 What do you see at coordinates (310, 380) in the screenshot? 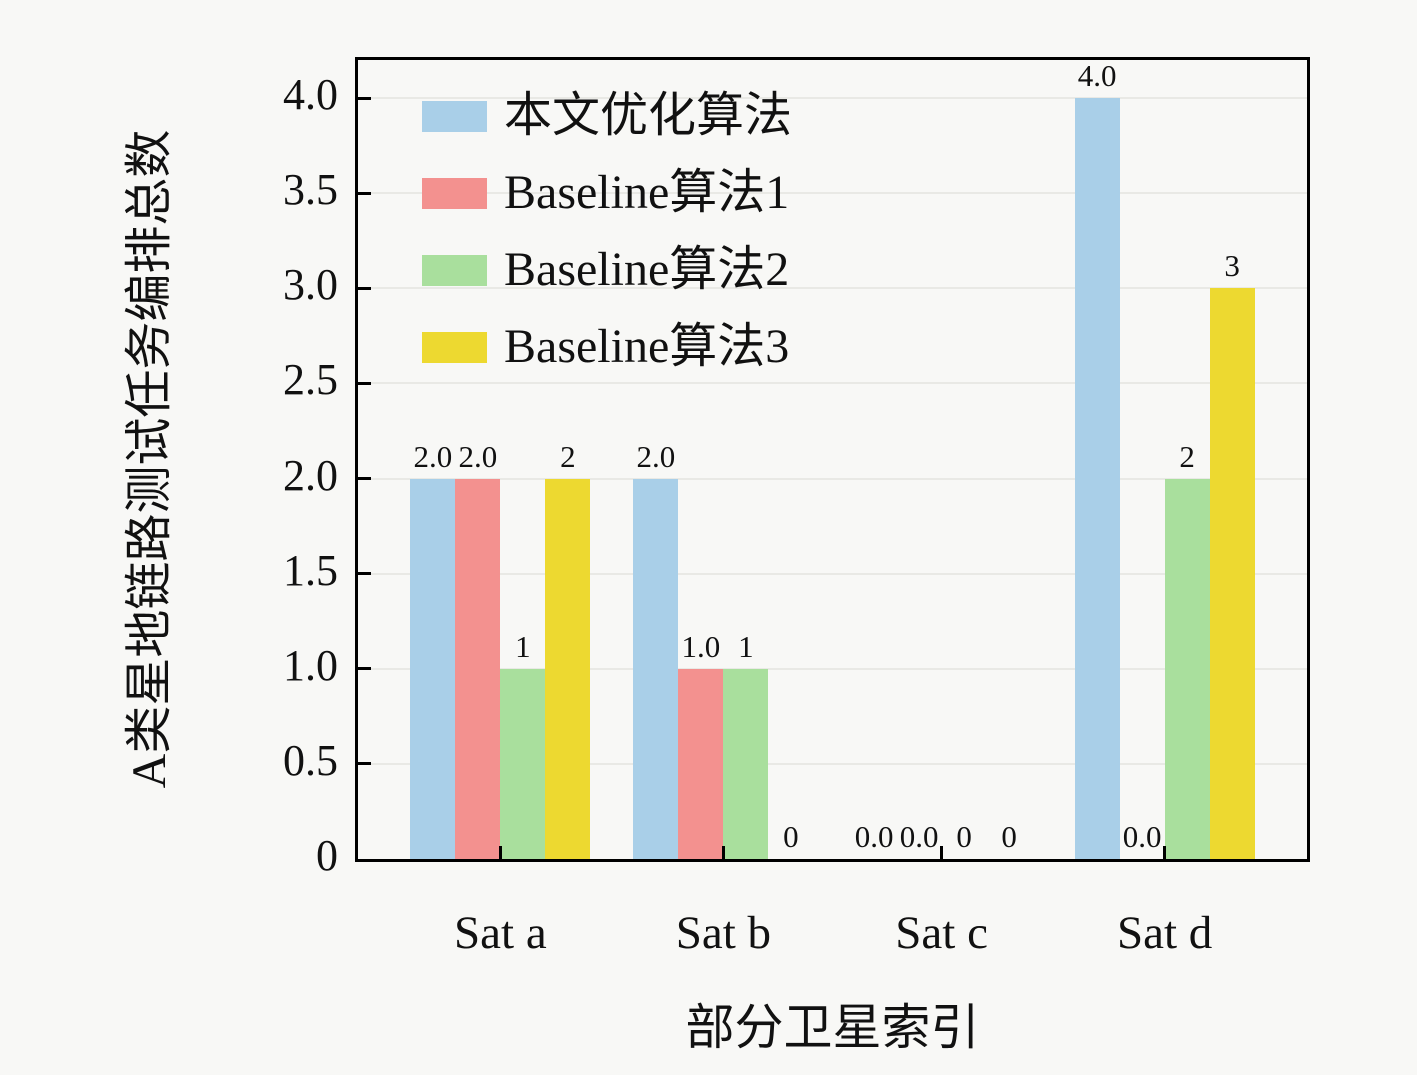
I see `y-tick-label: 2.5` at bounding box center [310, 380].